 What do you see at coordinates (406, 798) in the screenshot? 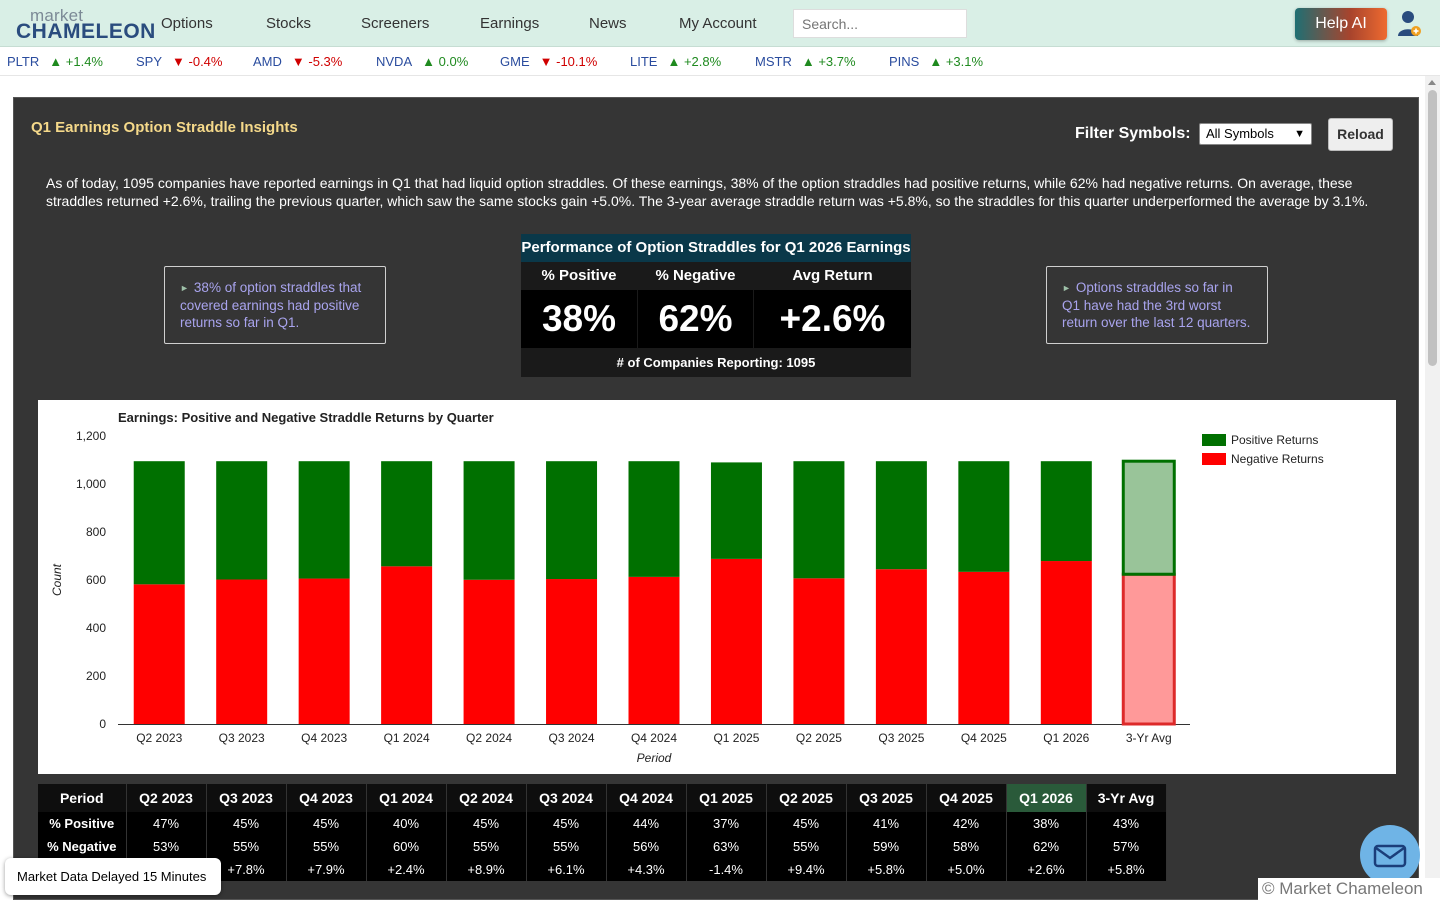
I see `table-header-cell: Q1 2024` at bounding box center [406, 798].